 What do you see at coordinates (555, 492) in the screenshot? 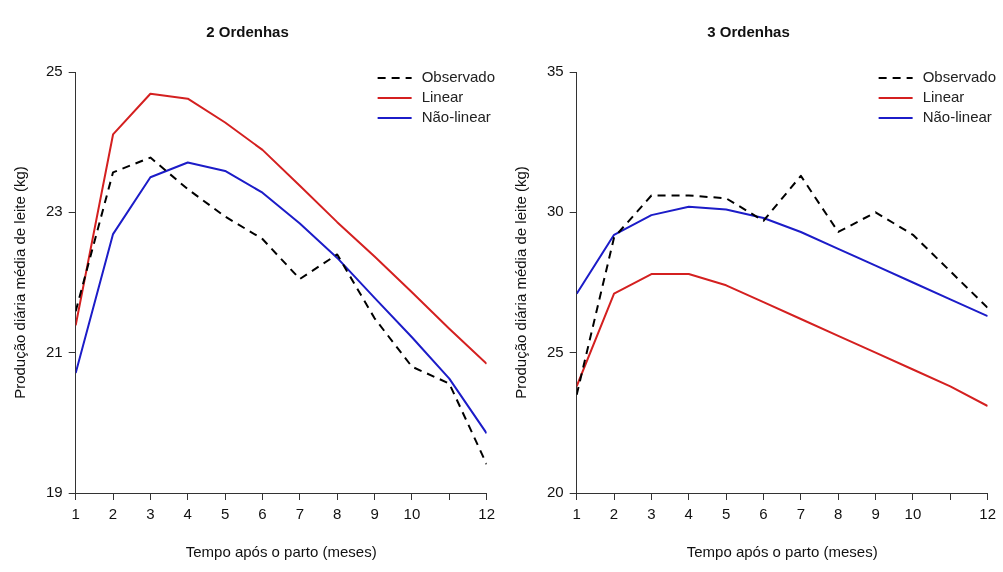
I see `y-tick-label: 20` at bounding box center [555, 492].